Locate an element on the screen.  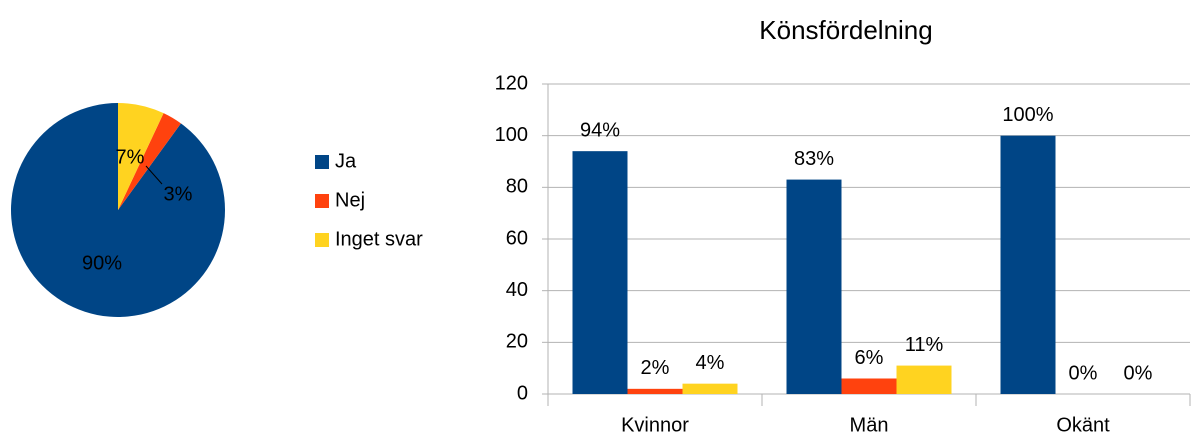
pie-label: 7% is located at coordinates (130, 157).